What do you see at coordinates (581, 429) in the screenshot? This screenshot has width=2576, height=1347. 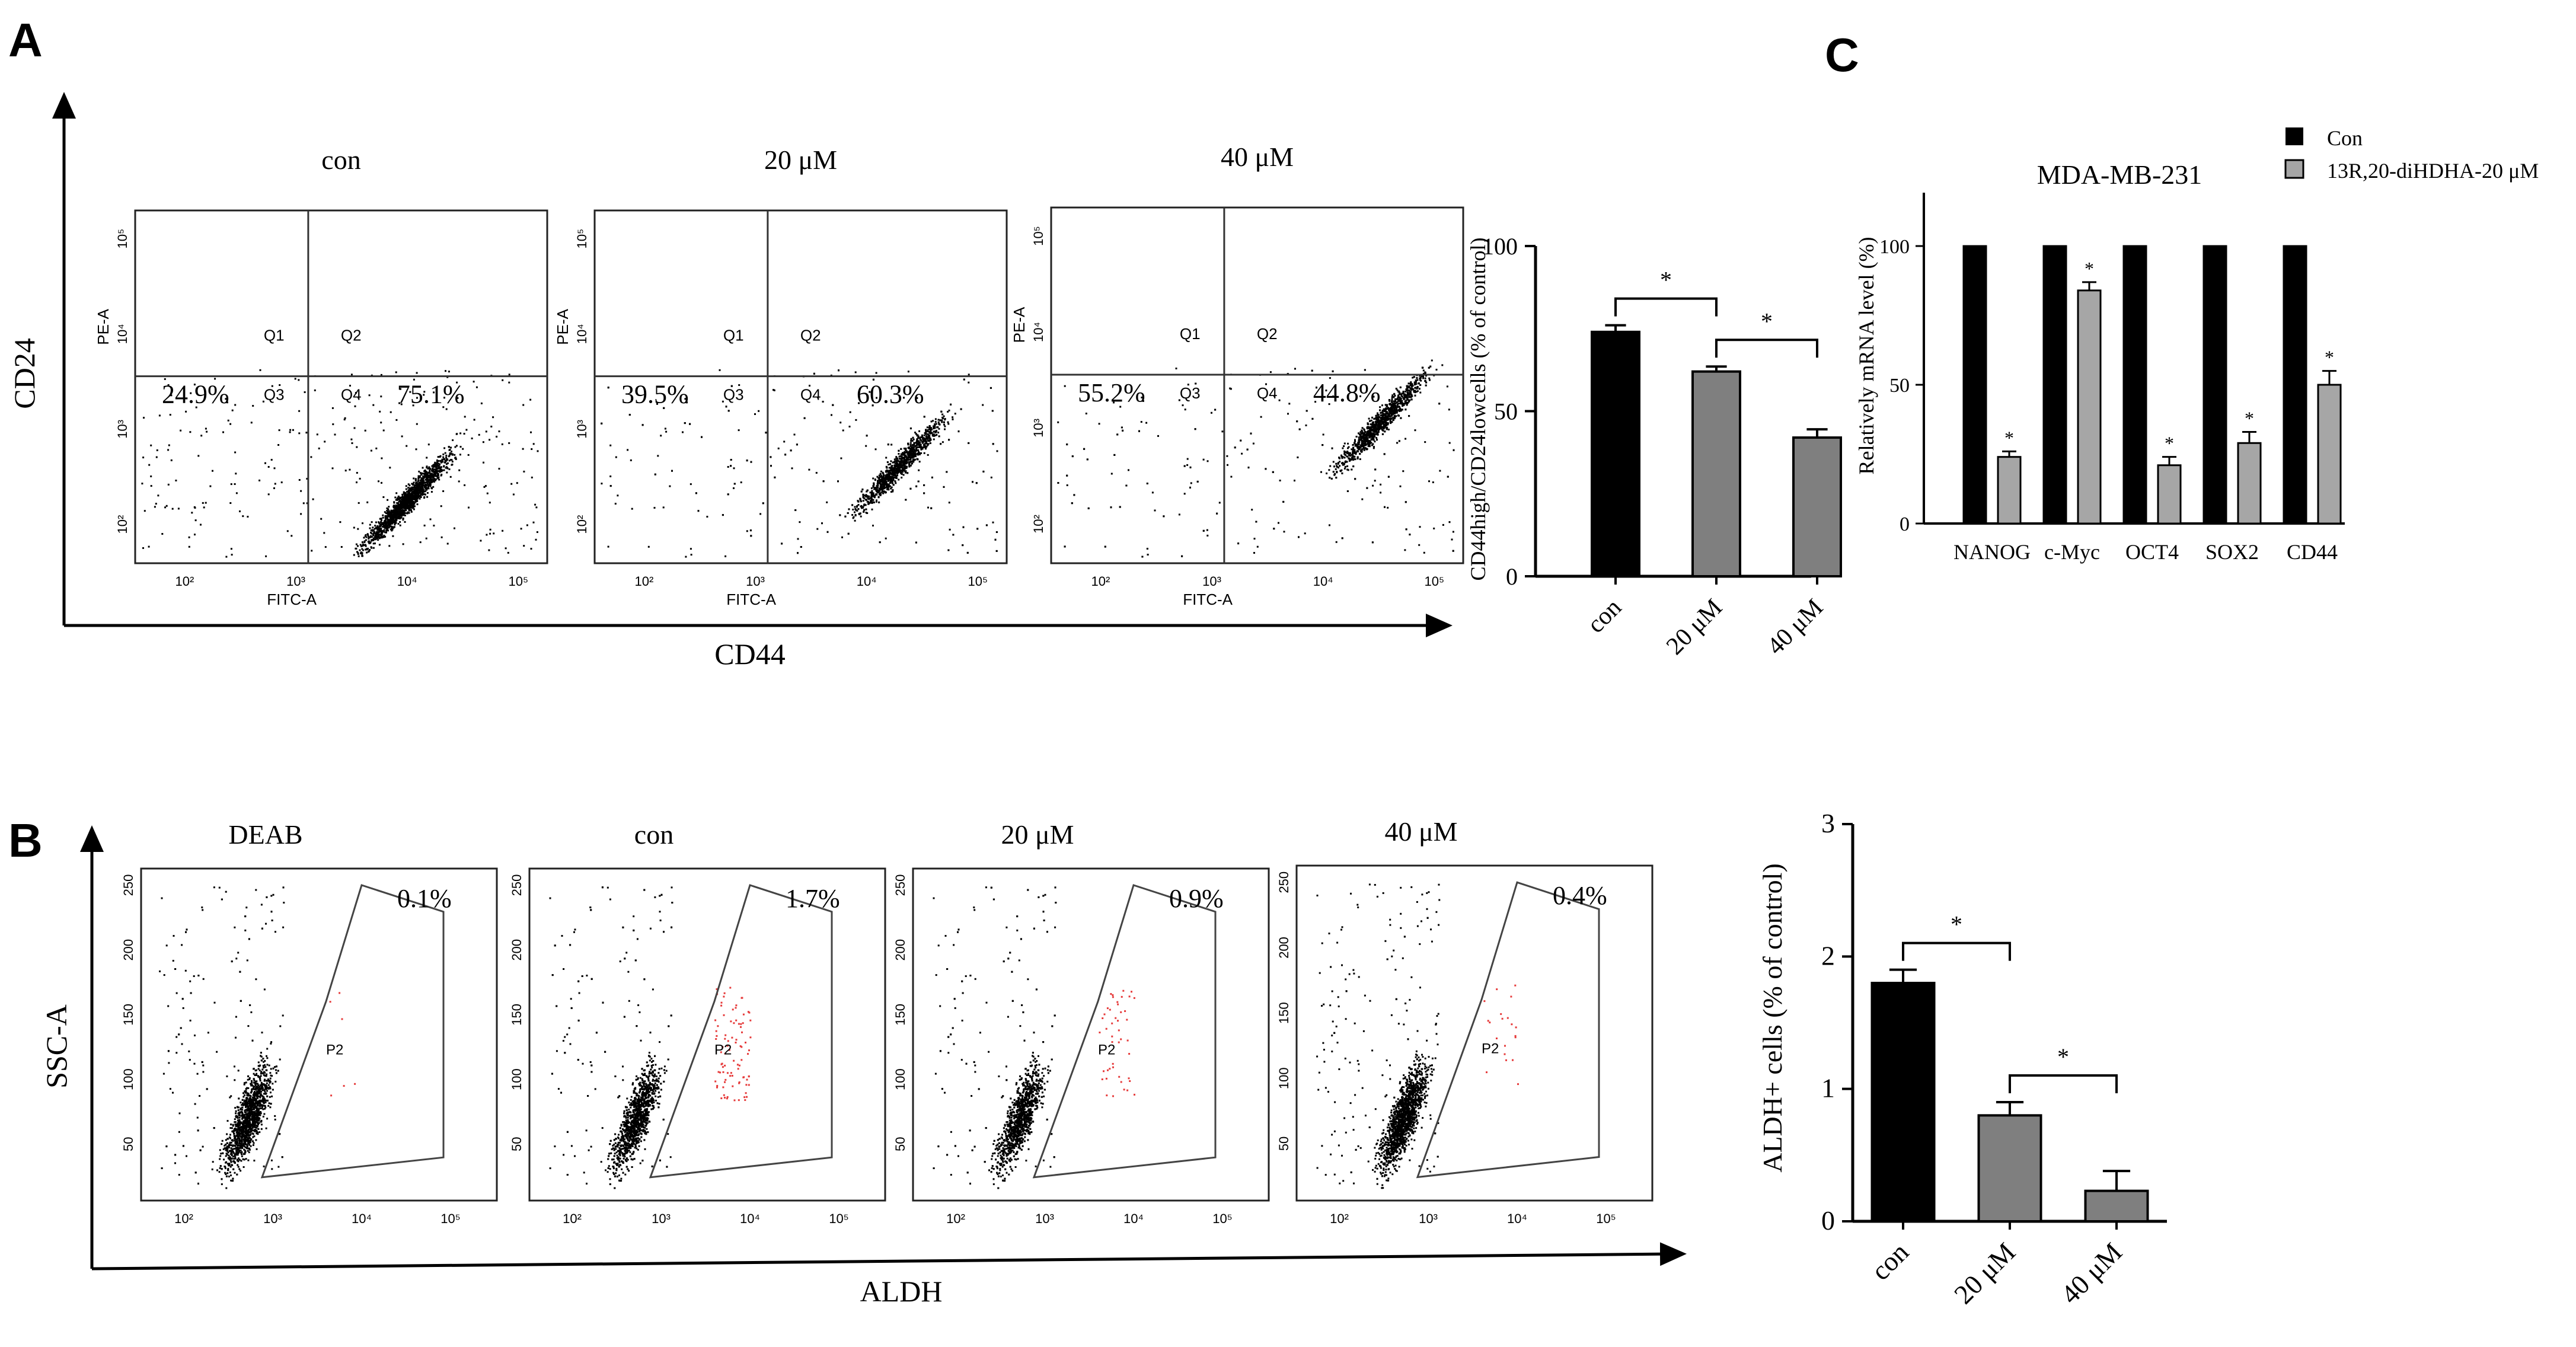 I see `flow-y-tick: 10³` at bounding box center [581, 429].